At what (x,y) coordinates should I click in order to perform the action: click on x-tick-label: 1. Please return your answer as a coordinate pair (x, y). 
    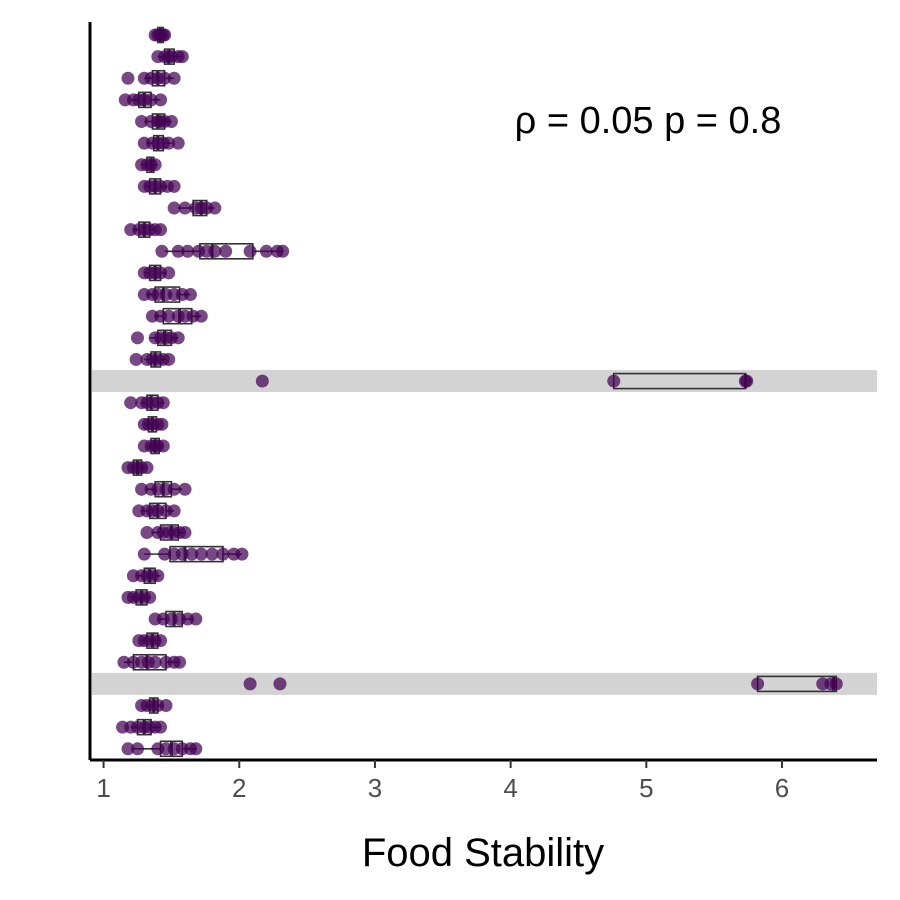
    Looking at the image, I should click on (103, 788).